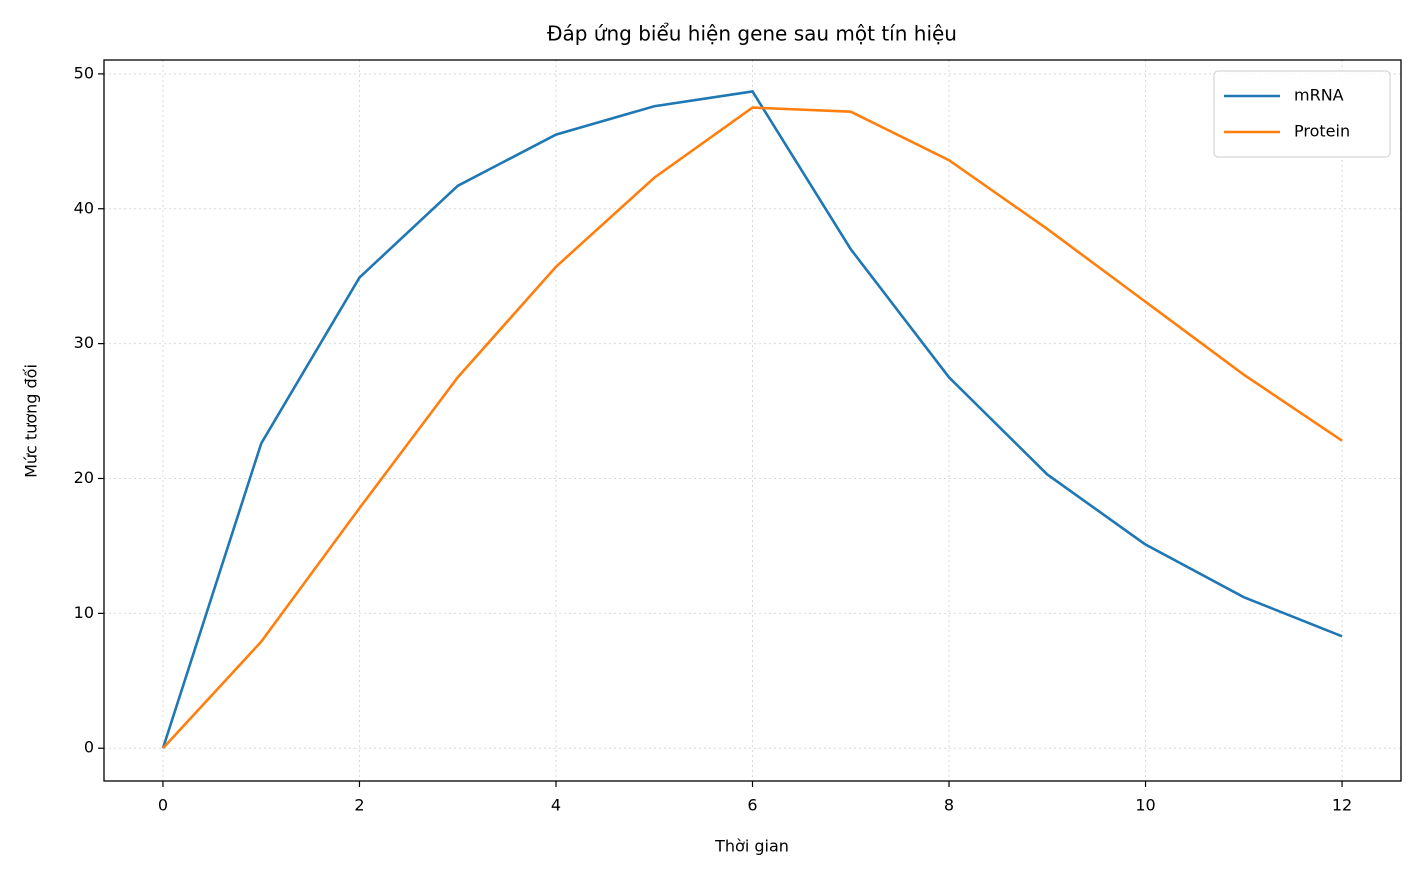  What do you see at coordinates (949, 805) in the screenshot?
I see `x-tick-label: 8` at bounding box center [949, 805].